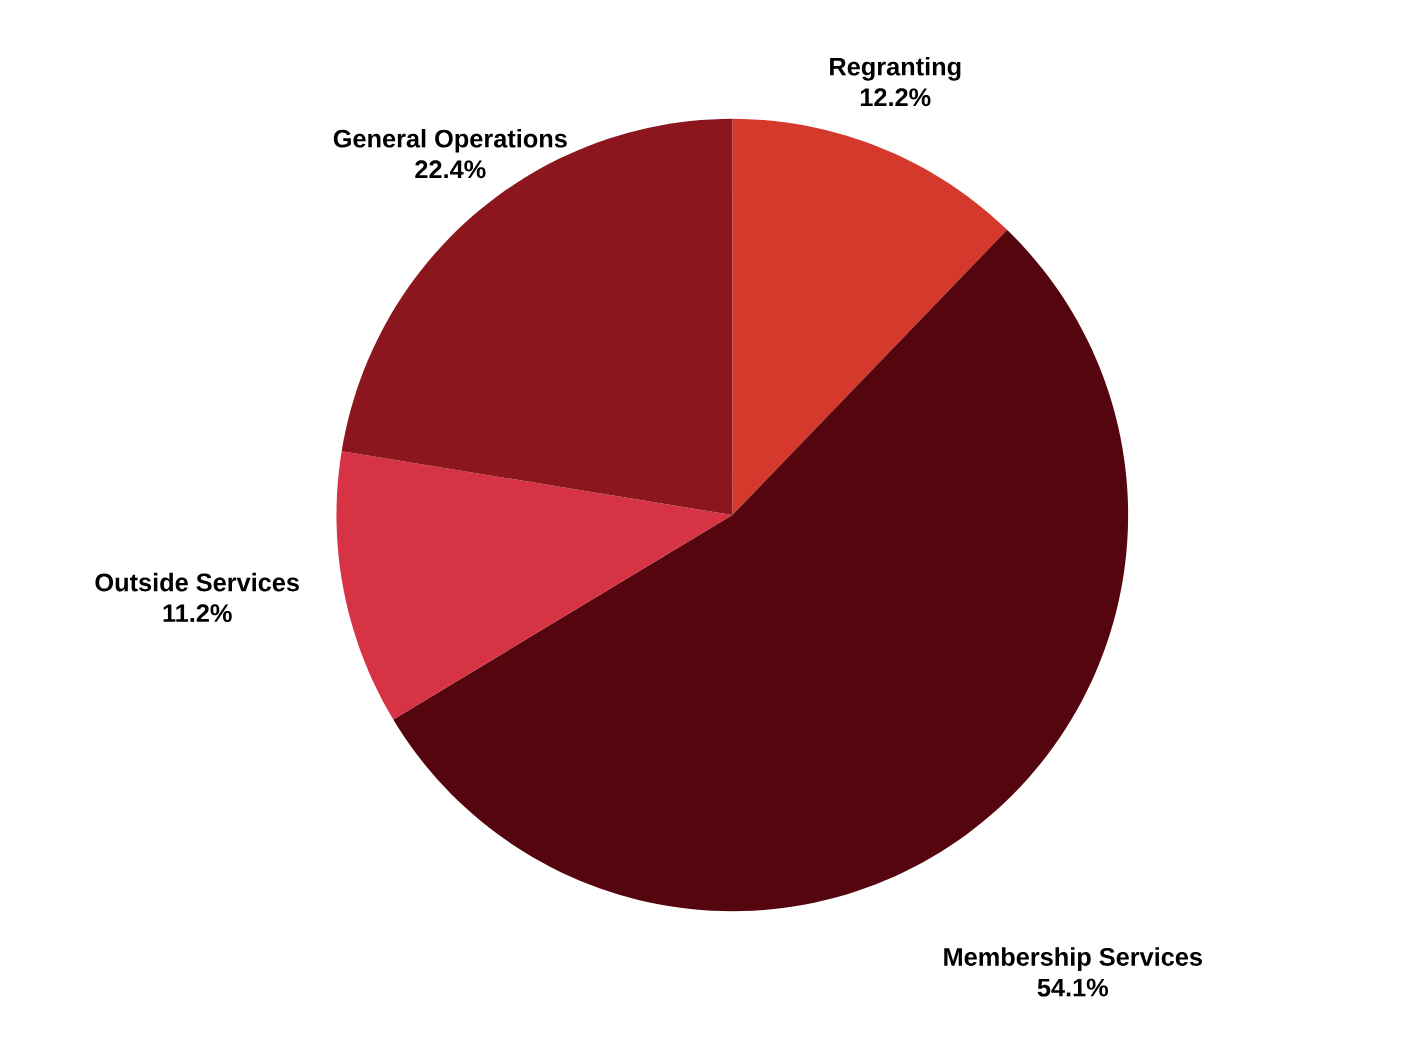  What do you see at coordinates (895, 68) in the screenshot?
I see `slice-label: Regranting` at bounding box center [895, 68].